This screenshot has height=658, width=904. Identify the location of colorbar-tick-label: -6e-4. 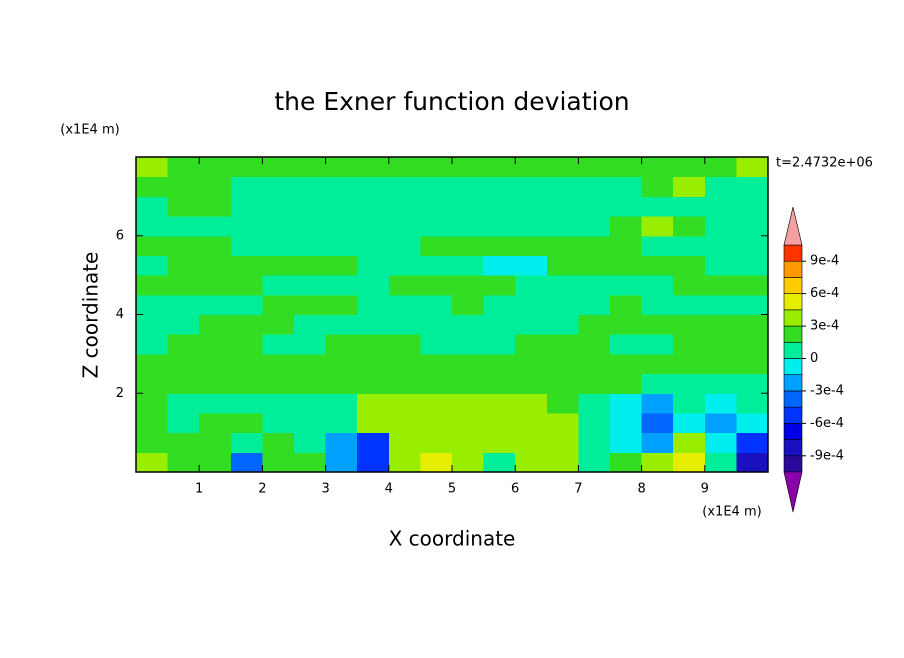
(827, 423).